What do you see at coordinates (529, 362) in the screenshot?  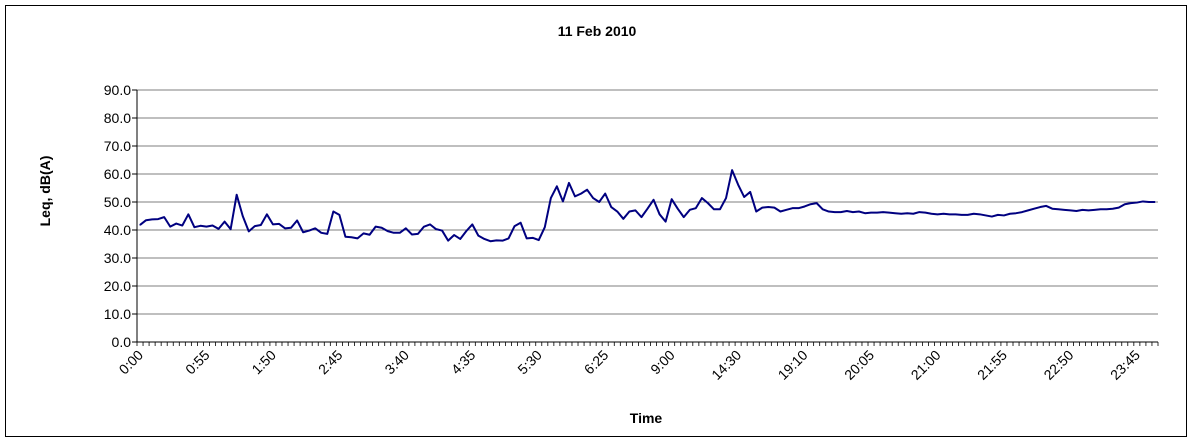 I see `x-tick-label: 5:30` at bounding box center [529, 362].